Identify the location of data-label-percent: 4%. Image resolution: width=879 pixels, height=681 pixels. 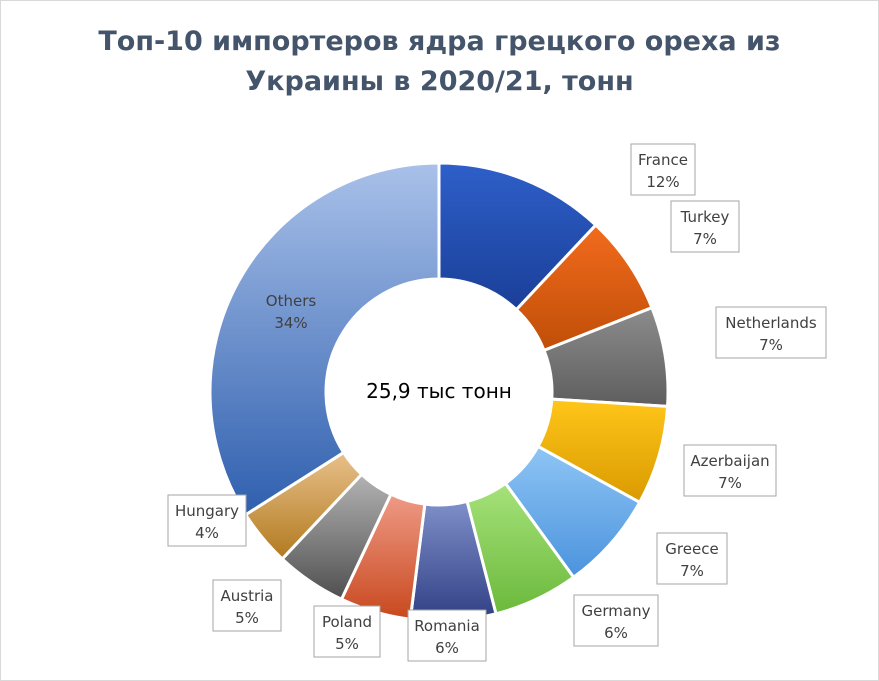
(207, 533).